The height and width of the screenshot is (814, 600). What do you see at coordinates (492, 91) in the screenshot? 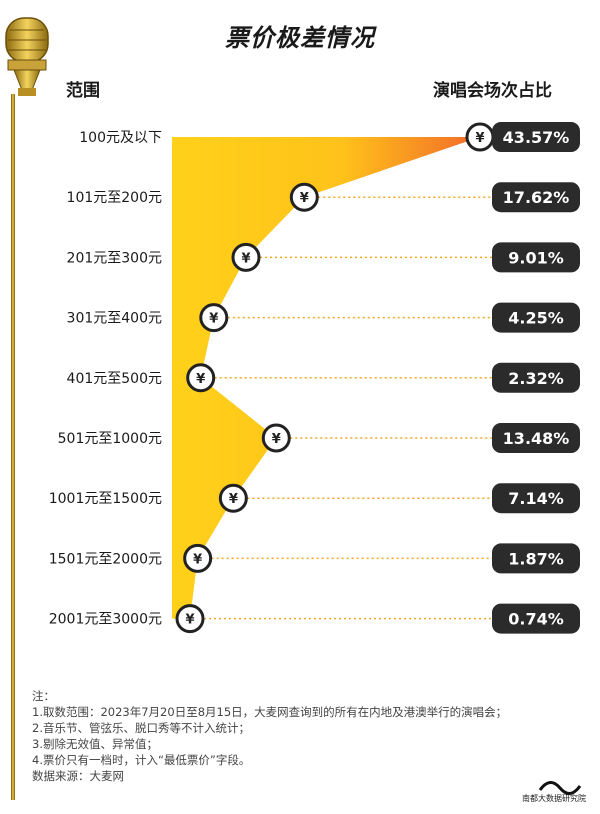
I see `share-header: 演唱会场次占比` at bounding box center [492, 91].